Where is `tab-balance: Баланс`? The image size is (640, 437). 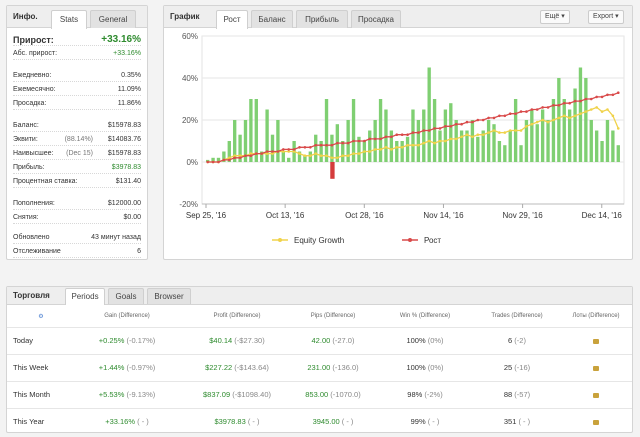
tab-balance: Баланс is located at coordinates (272, 19).